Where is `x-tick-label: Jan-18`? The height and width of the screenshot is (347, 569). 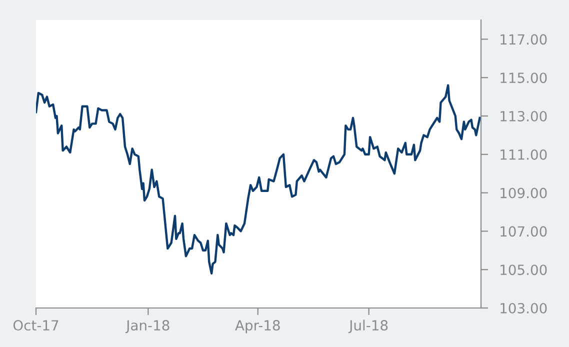
x-tick-label: Jan-18 is located at coordinates (147, 327).